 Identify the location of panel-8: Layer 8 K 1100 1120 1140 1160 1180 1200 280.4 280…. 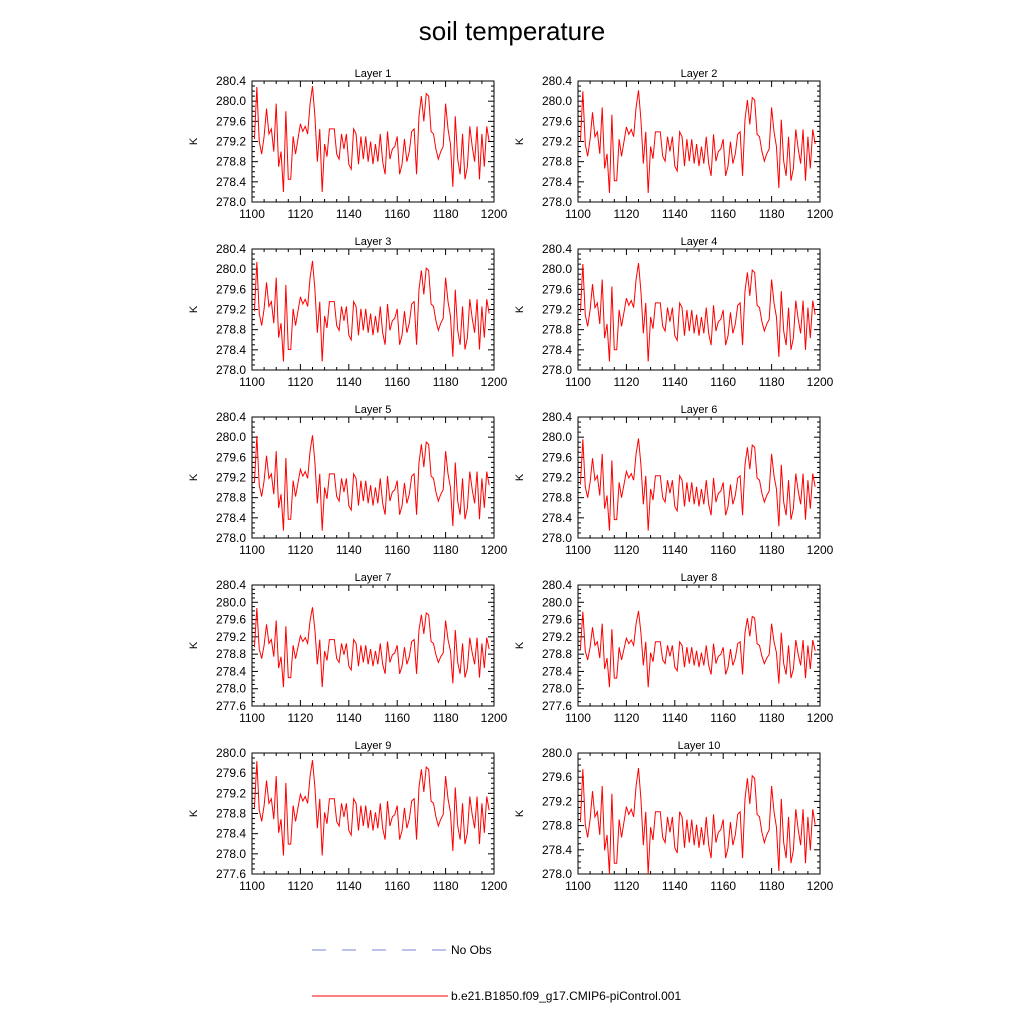
(674, 648).